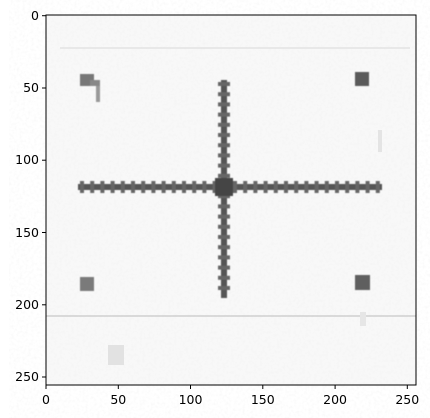 Image resolution: width=430 pixels, height=418 pixels. What do you see at coordinates (30, 196) in the screenshot?
I see `y-axis: 0 50 100 150 200 250` at bounding box center [30, 196].